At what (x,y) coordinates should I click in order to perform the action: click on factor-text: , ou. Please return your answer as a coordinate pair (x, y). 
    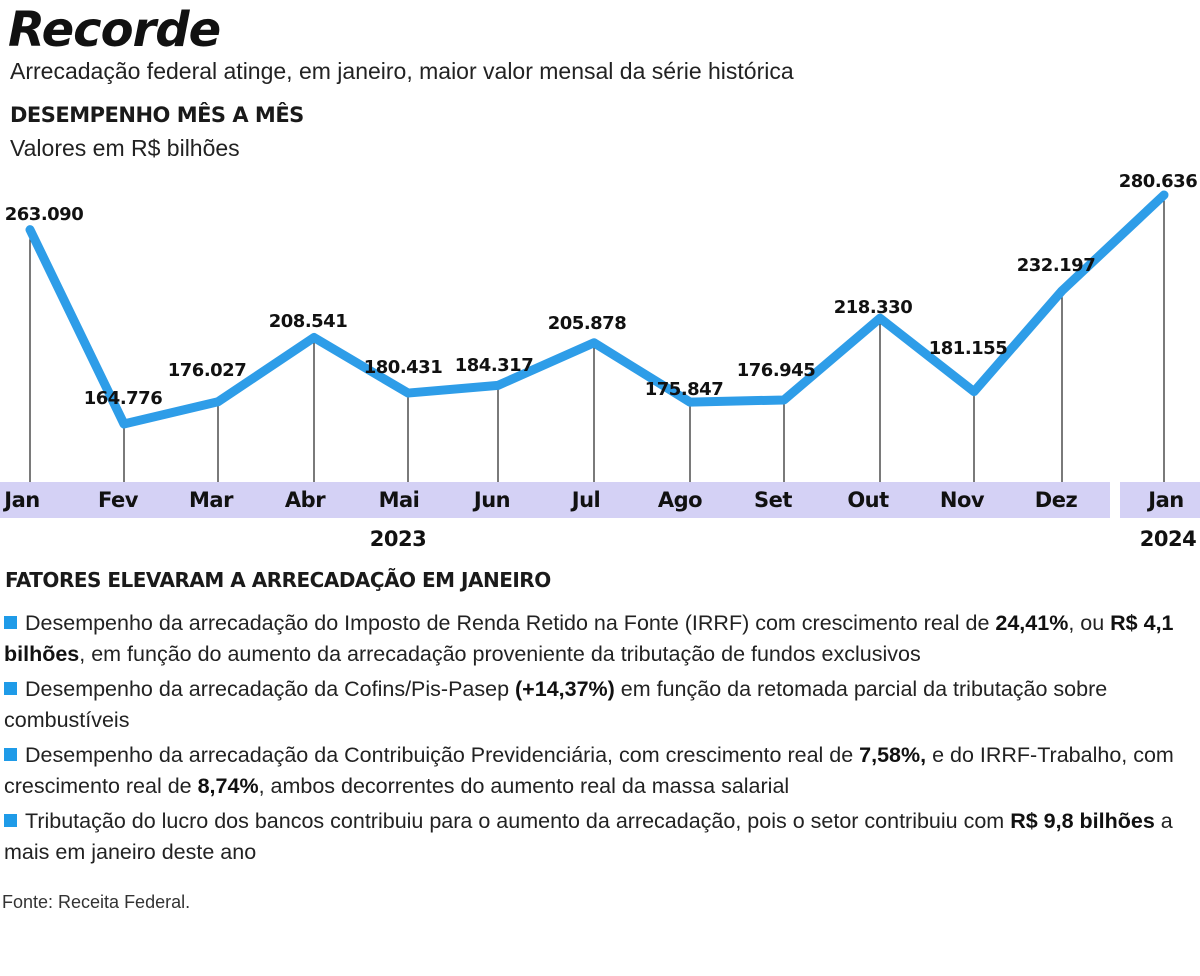
    Looking at the image, I should click on (1089, 623).